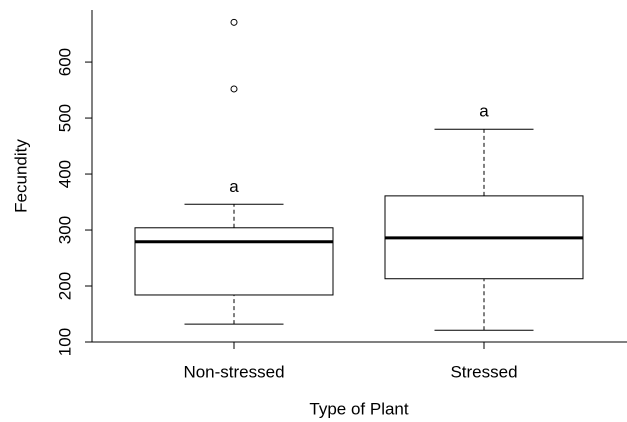  What do you see at coordinates (64, 118) in the screenshot?
I see `y-tick-label: 500` at bounding box center [64, 118].